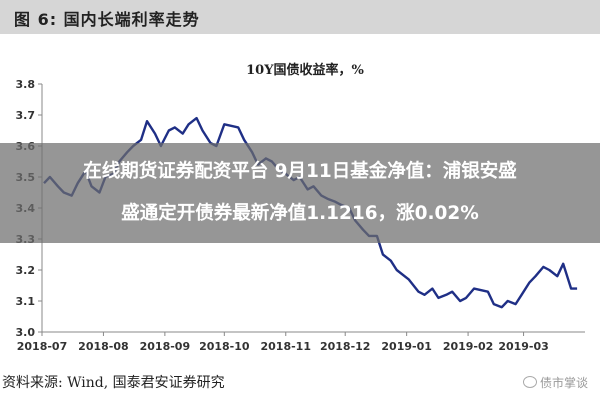  What do you see at coordinates (563, 383) in the screenshot?
I see `watermark-text: 债市掌谈` at bounding box center [563, 383].